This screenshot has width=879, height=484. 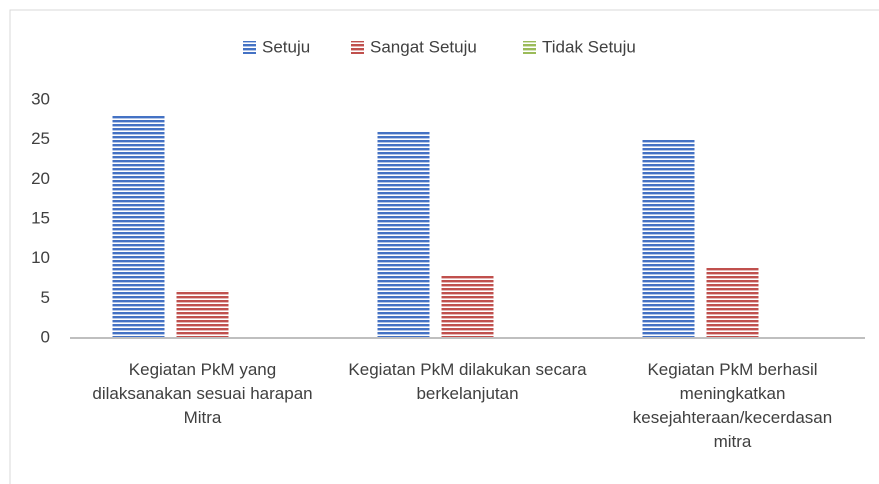 I want to click on y-tick-label: 20, so click(x=40, y=178).